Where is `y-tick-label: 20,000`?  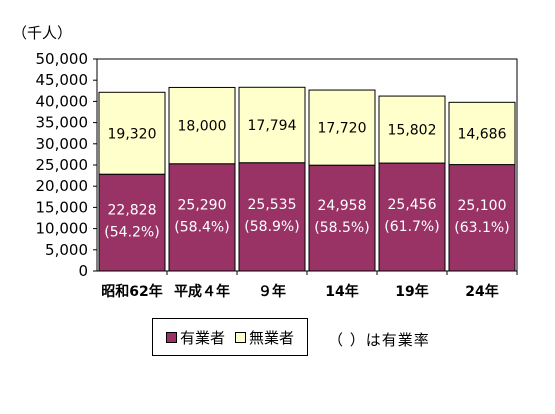
y-tick-label: 20,000 is located at coordinates (62, 186).